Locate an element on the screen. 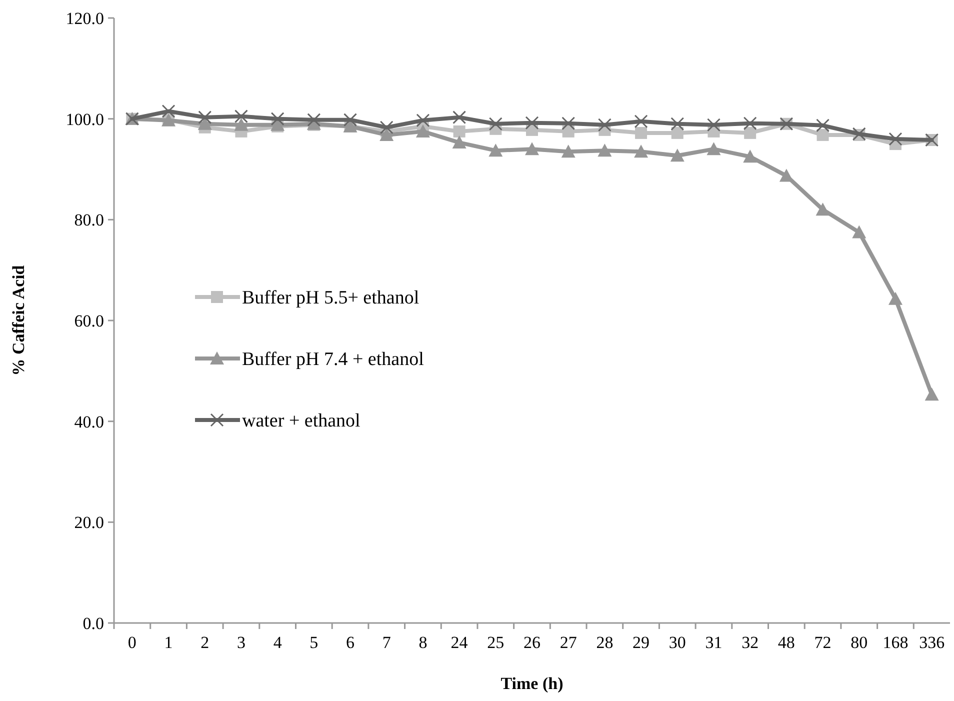 The image size is (954, 701). x-tick-label: 80 is located at coordinates (859, 642).